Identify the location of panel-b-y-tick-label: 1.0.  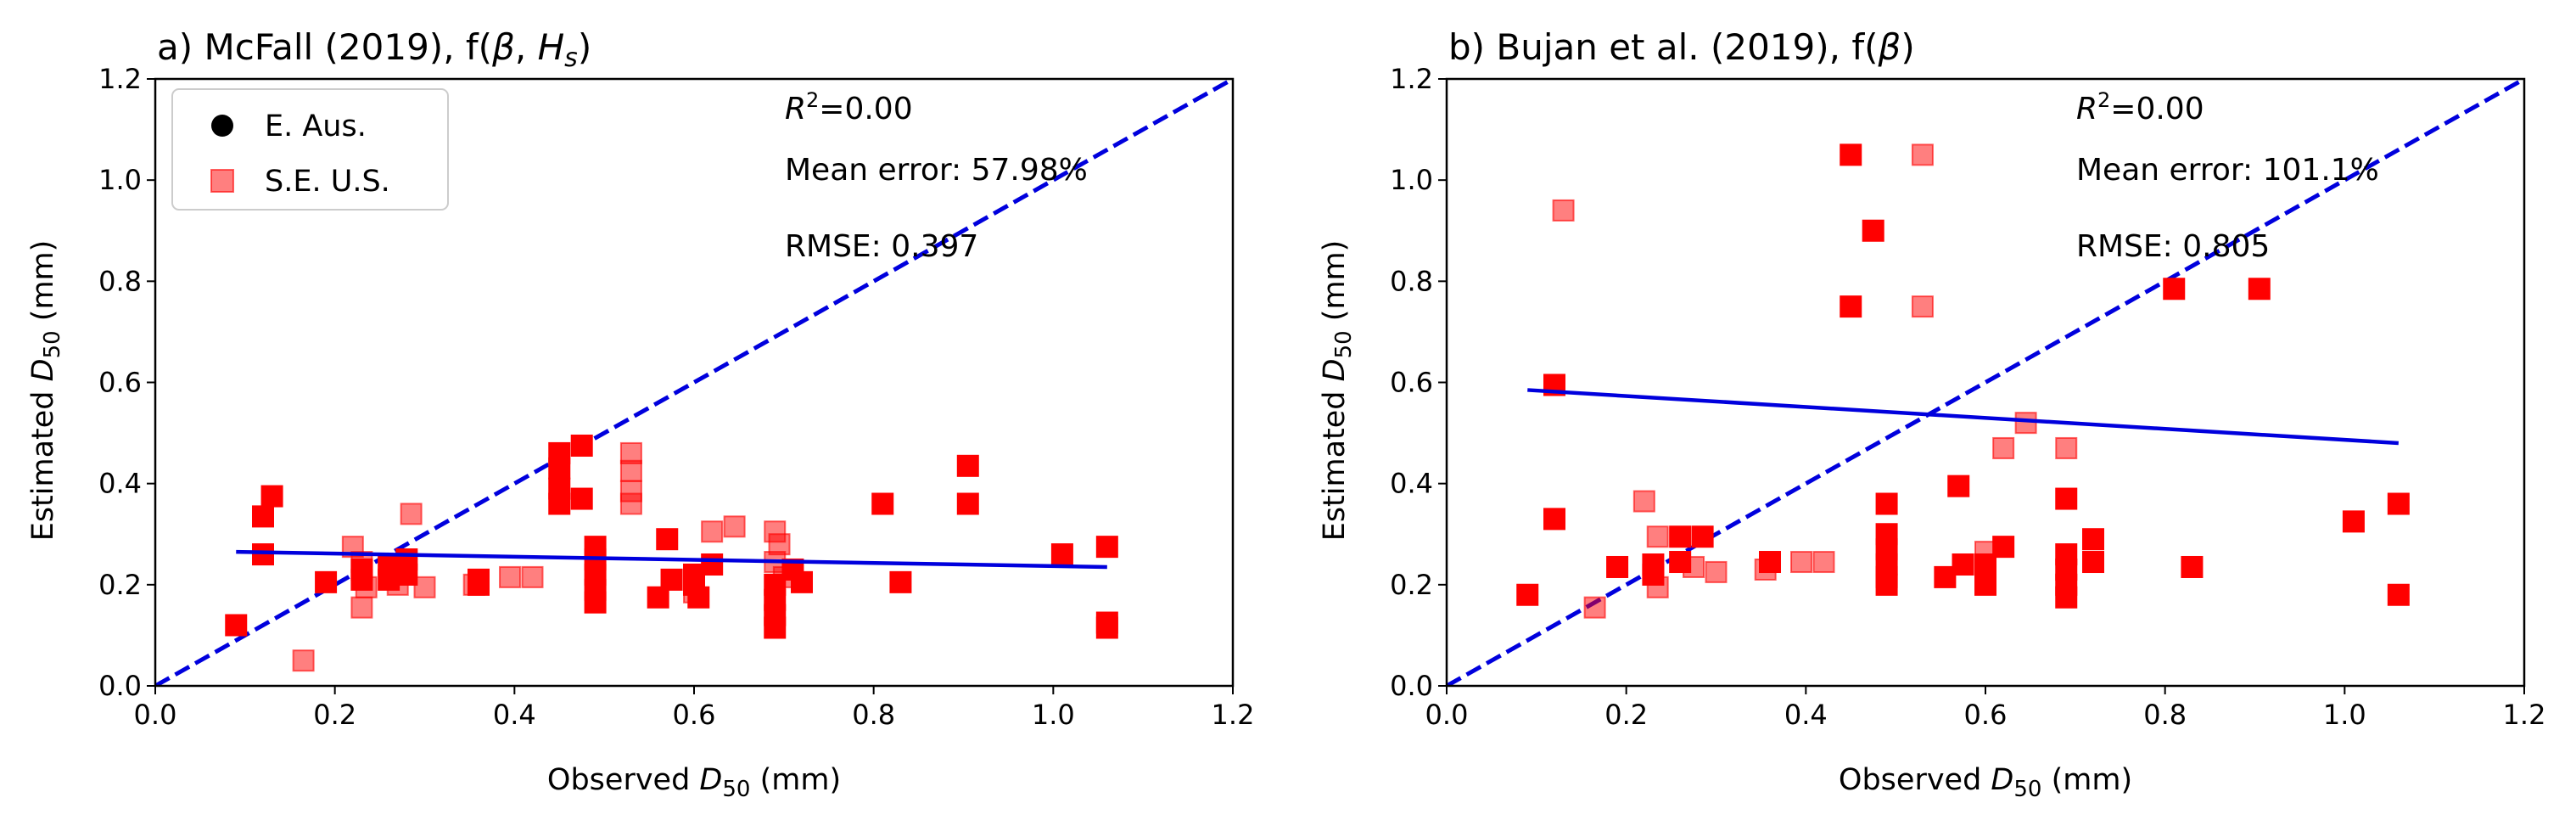
(1412, 180).